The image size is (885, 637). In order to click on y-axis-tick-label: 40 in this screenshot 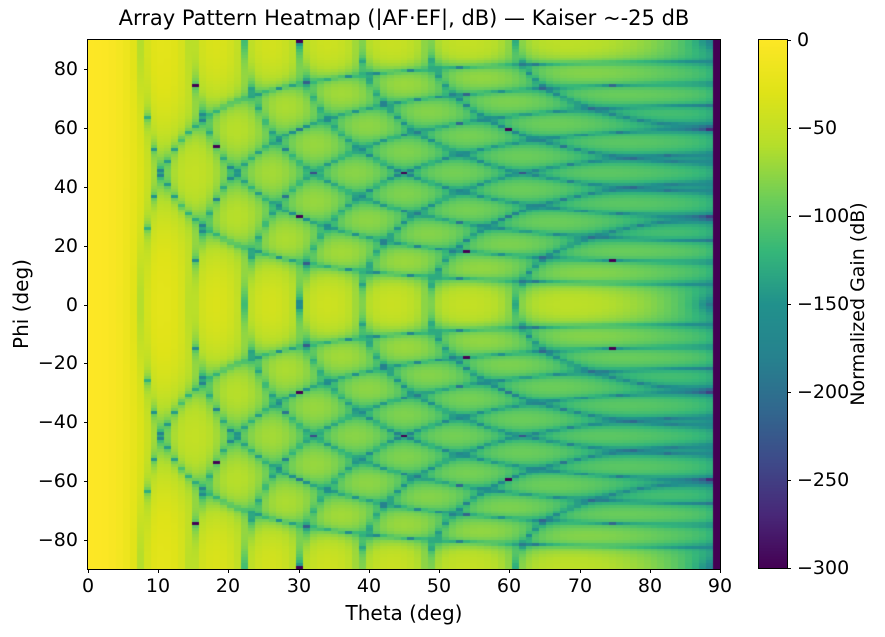, I will do `click(65, 187)`.